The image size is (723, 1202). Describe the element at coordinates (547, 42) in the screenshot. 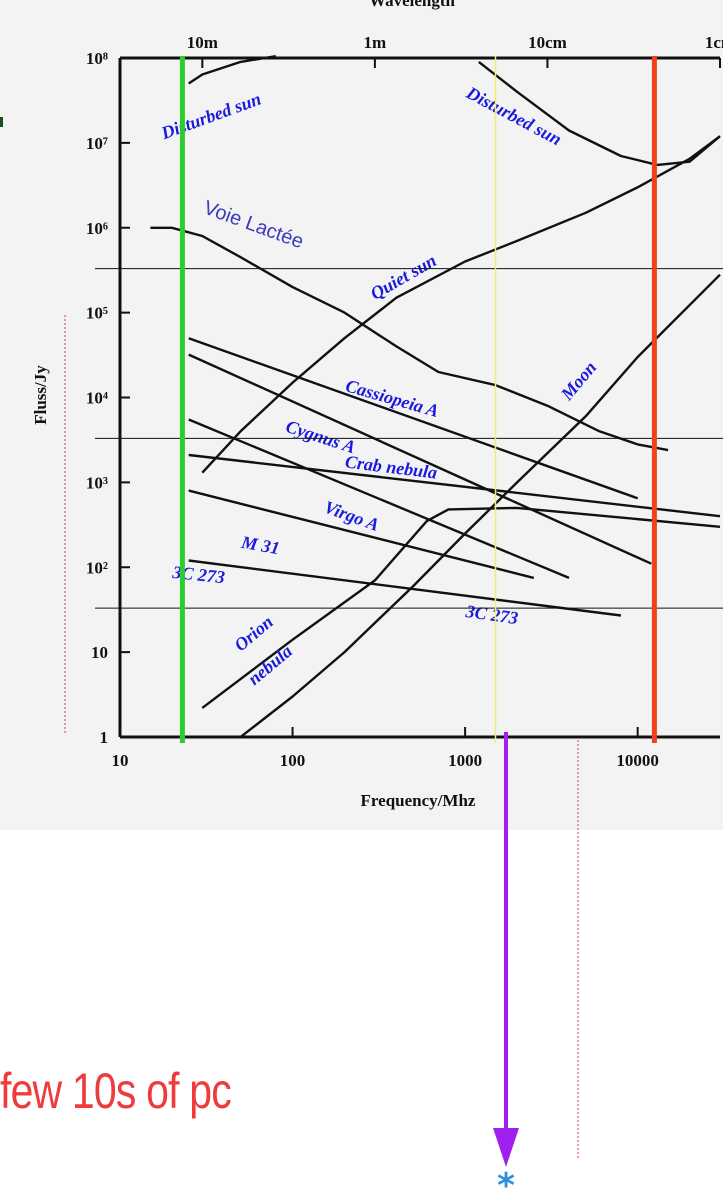

I see `top-tick-label: 10cm` at that location.